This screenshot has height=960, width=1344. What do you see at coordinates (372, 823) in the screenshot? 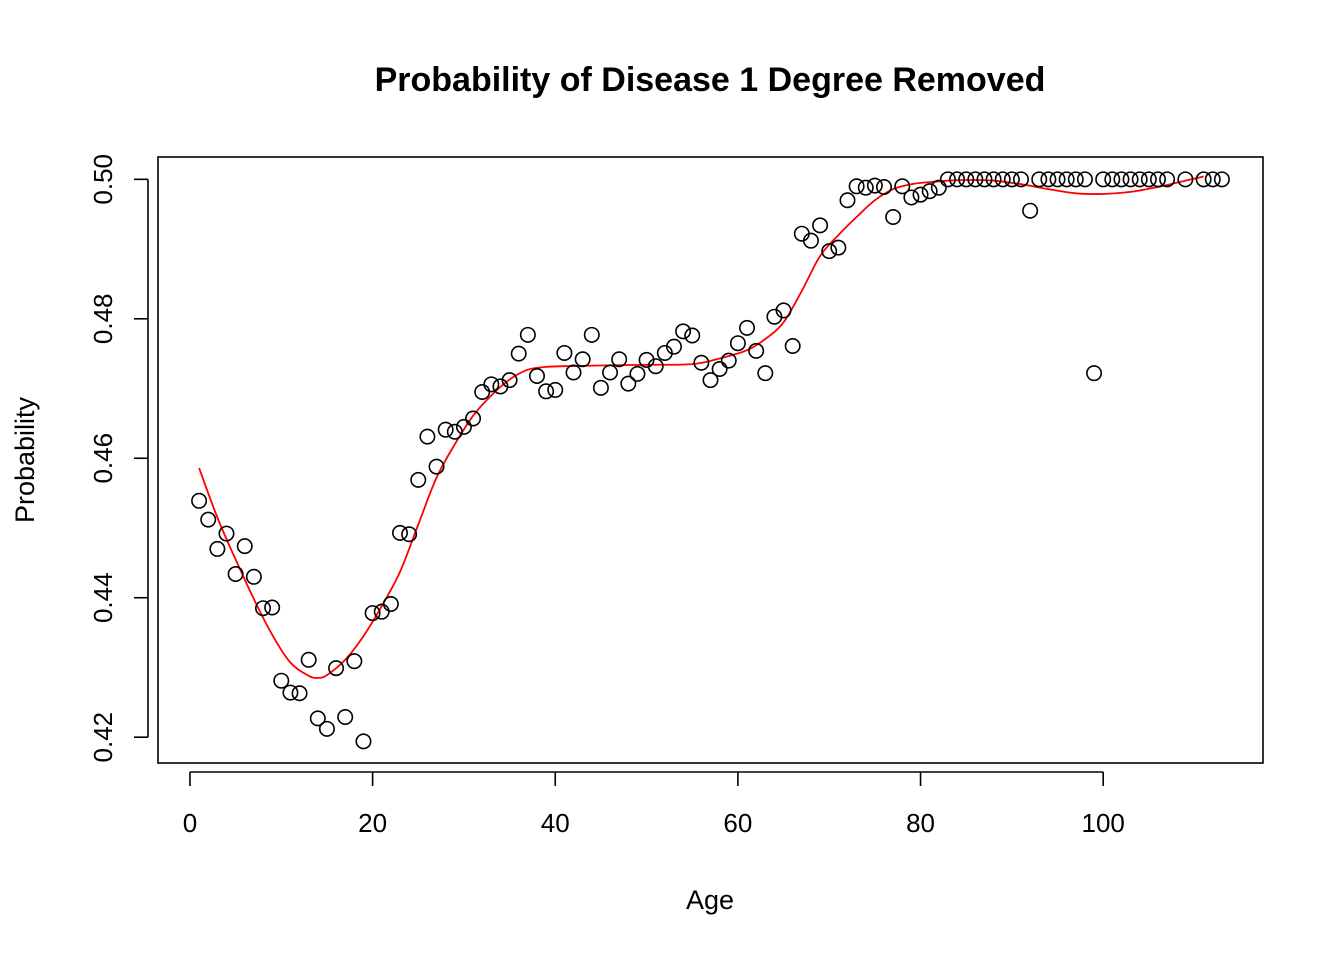
I see `x-tick-label: 20` at bounding box center [372, 823].